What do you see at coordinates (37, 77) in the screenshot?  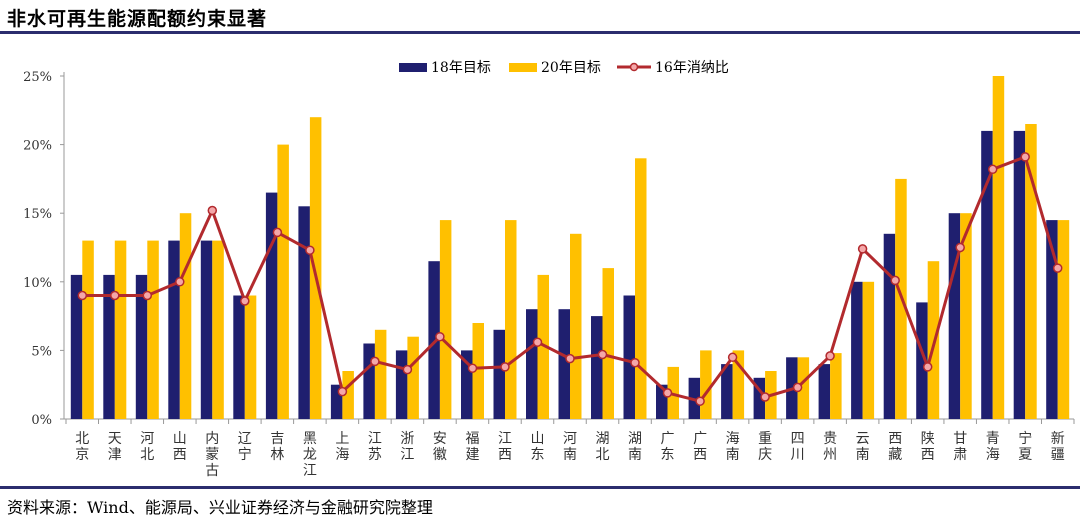 I see `y-tick-label: 25%` at bounding box center [37, 77].